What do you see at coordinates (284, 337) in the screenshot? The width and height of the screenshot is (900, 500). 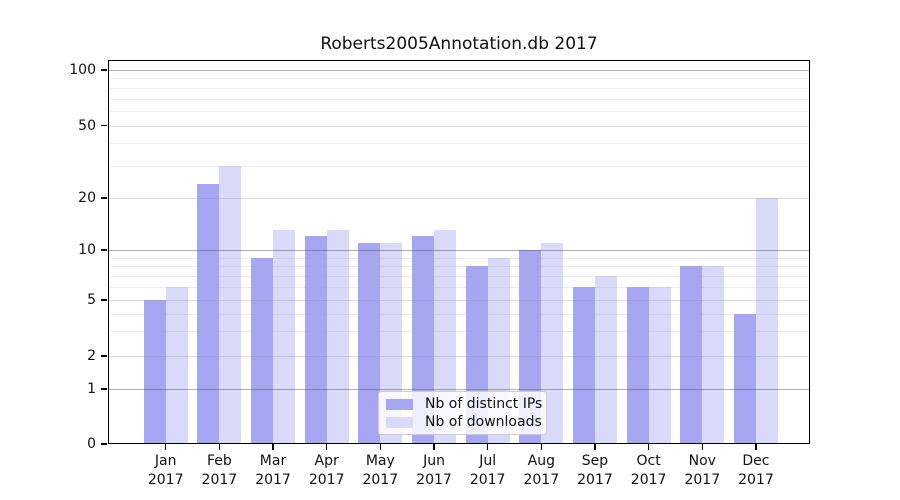 I see `bar-nb-of-downloads-mar` at bounding box center [284, 337].